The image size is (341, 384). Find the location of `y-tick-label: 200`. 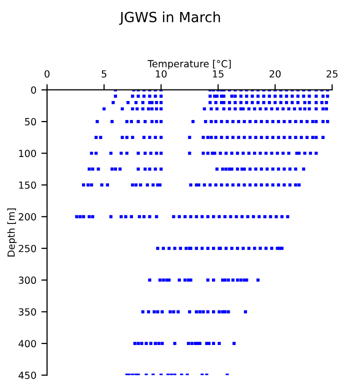

y-tick-label: 200 is located at coordinates (27, 216).